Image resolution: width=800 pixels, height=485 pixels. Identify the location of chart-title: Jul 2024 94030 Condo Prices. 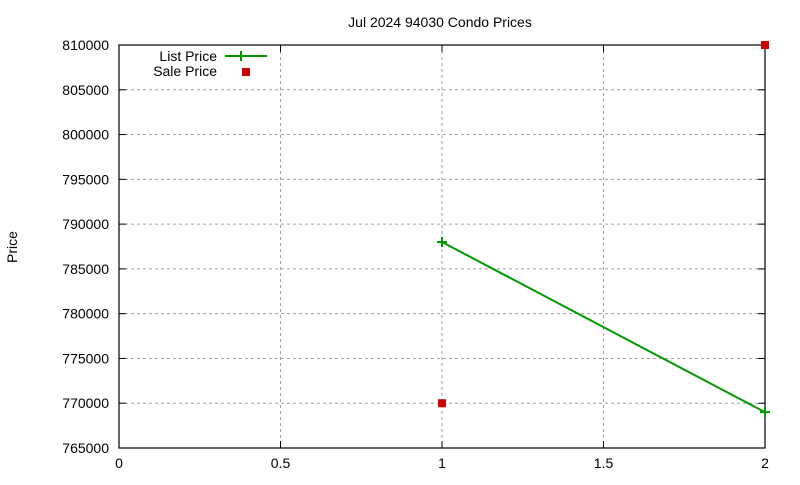
(440, 22).